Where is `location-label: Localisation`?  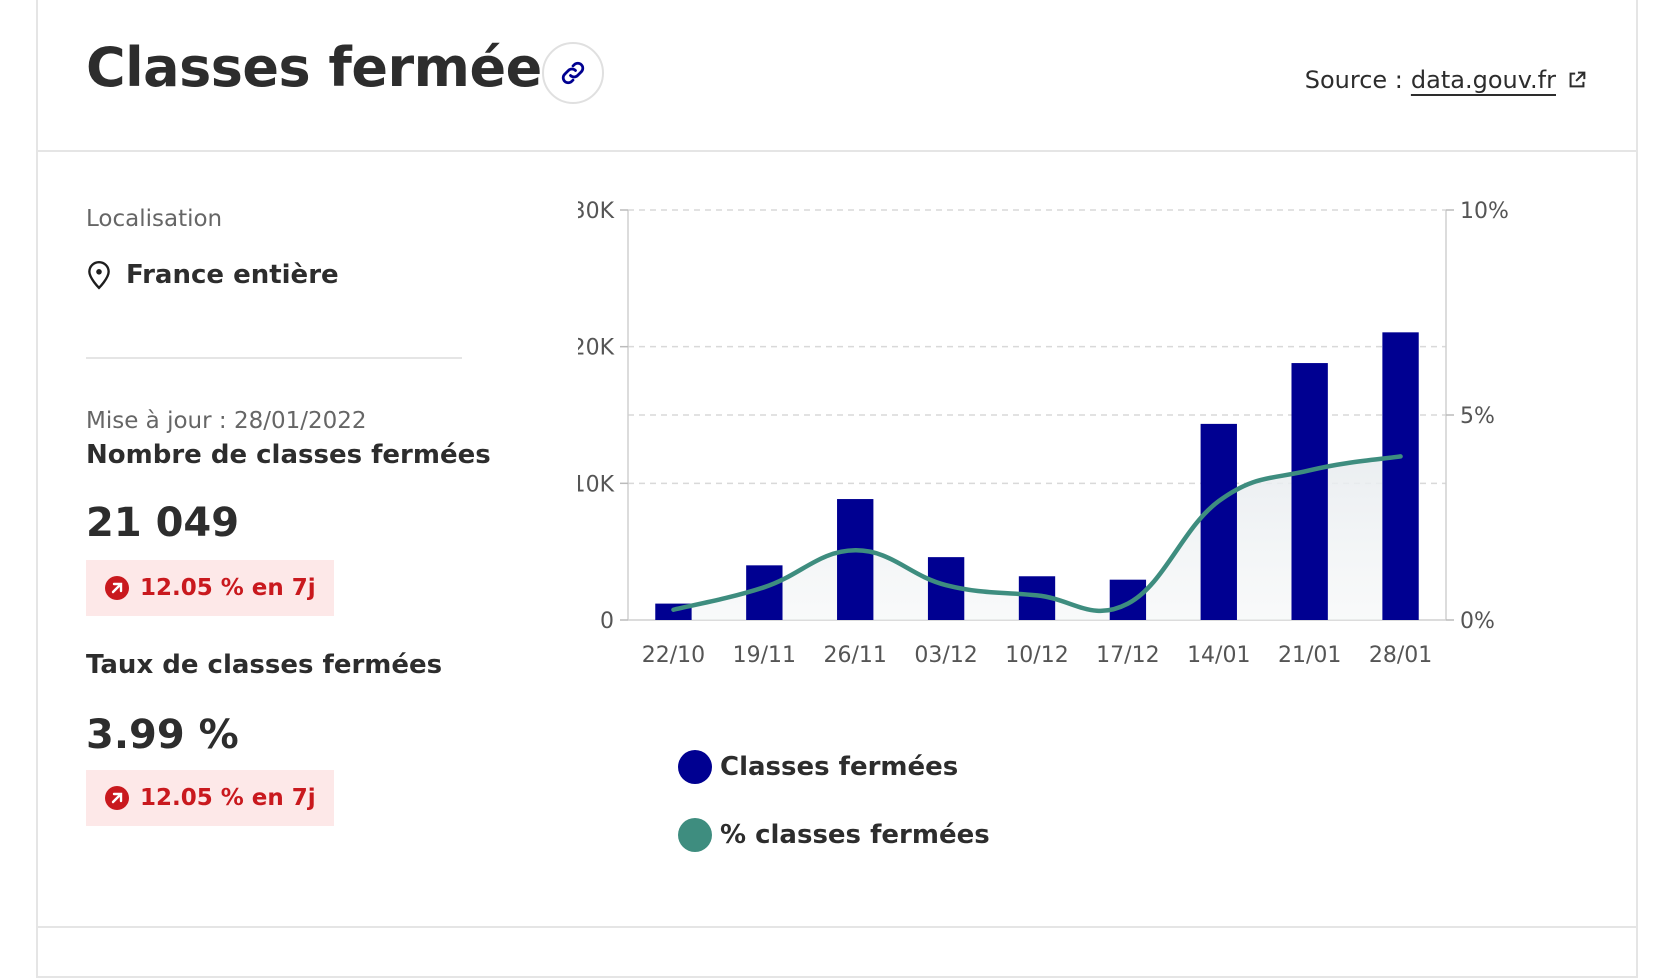 location-label: Localisation is located at coordinates (154, 219).